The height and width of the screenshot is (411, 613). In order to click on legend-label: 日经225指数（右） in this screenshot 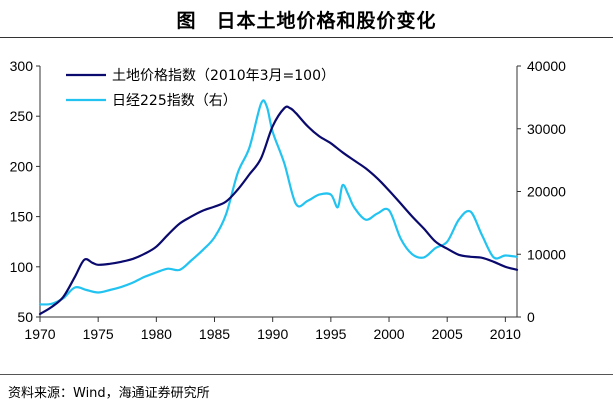, I will do `click(174, 101)`.